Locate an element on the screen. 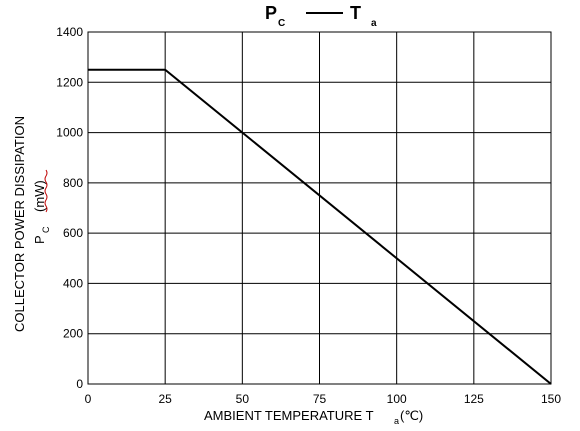 The width and height of the screenshot is (580, 431). y-axis-label: COLLECTOR POWER DISSIPATION P C (mW) is located at coordinates (31, 224).